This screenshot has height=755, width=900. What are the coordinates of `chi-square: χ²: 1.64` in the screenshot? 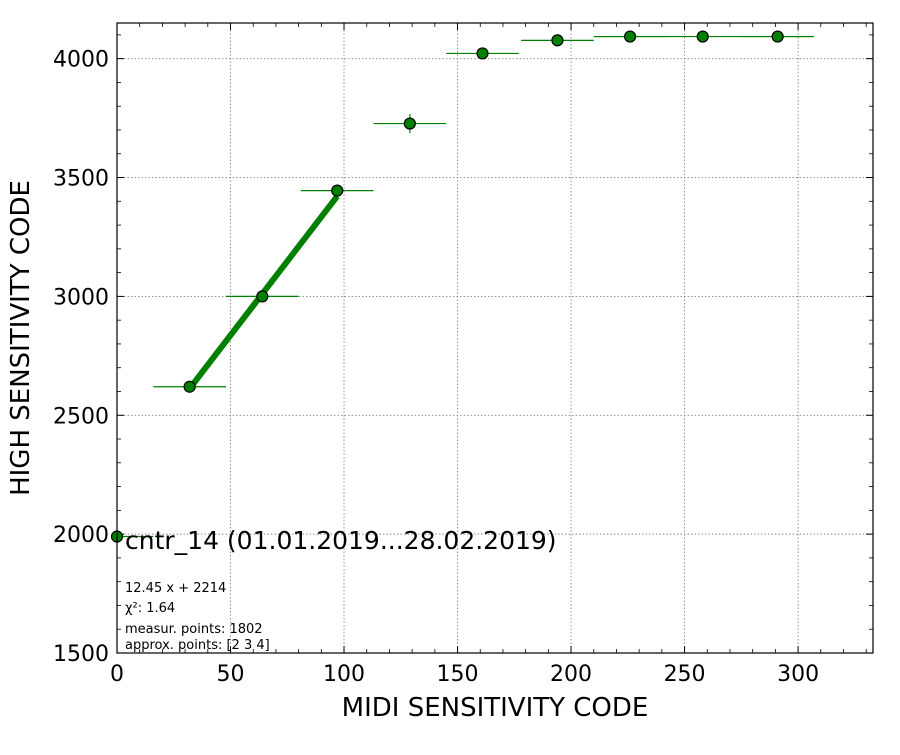 It's located at (150, 608).